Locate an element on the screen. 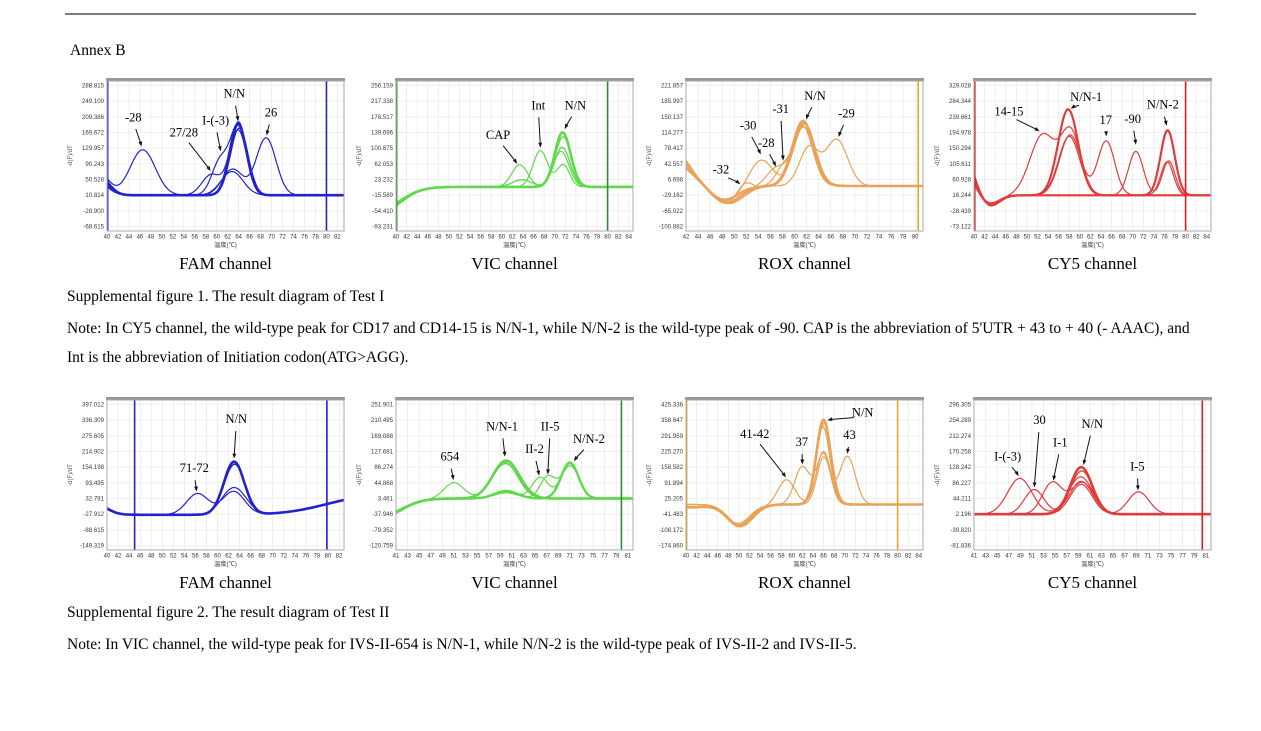  y-tick-label: 329.028 is located at coordinates (960, 85).